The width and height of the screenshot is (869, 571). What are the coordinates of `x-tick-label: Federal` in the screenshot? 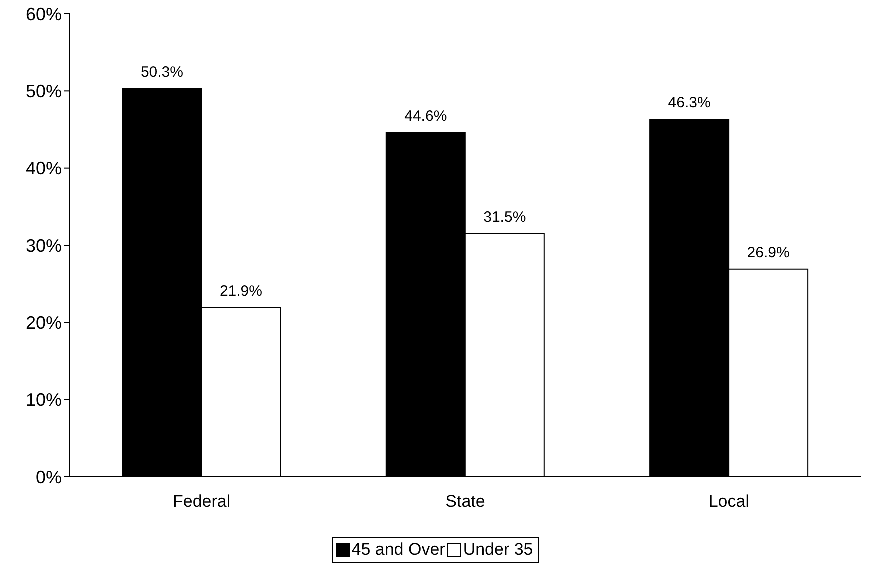 It's located at (202, 502).